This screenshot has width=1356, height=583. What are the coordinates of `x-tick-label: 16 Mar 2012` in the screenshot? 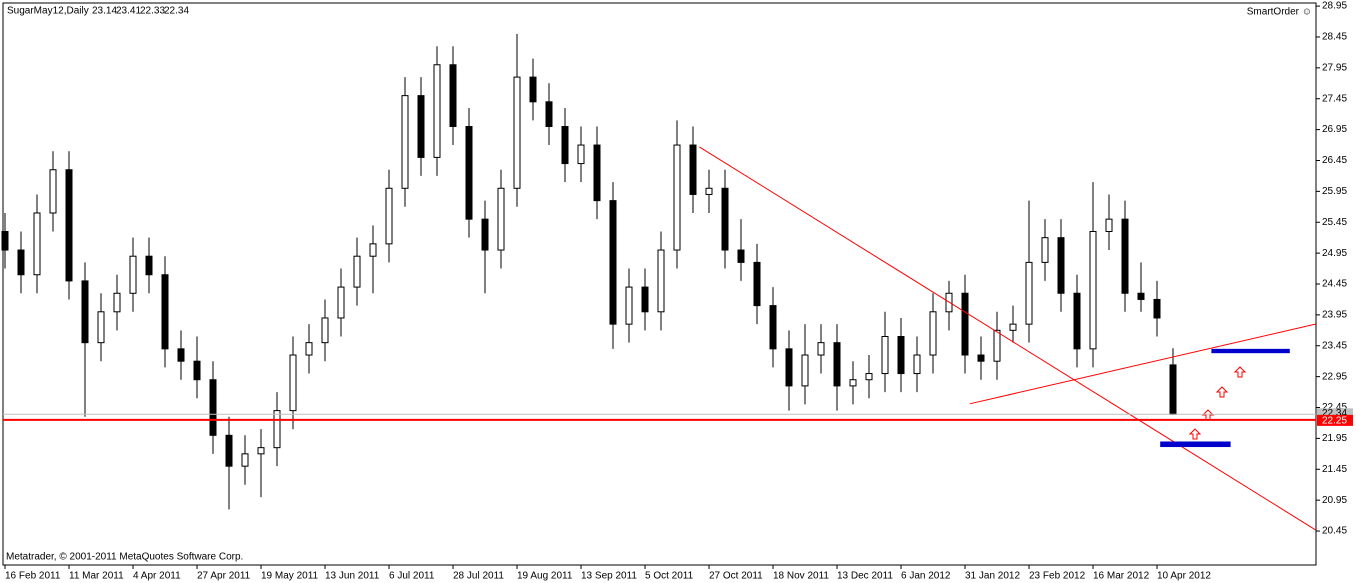 It's located at (1121, 576).